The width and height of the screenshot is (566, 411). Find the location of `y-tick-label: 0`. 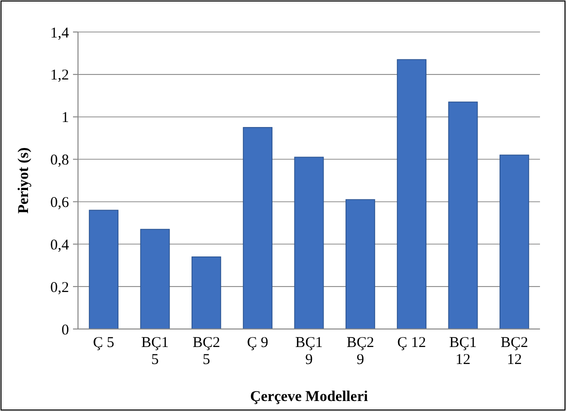

y-tick-label: 0 is located at coordinates (65, 330).